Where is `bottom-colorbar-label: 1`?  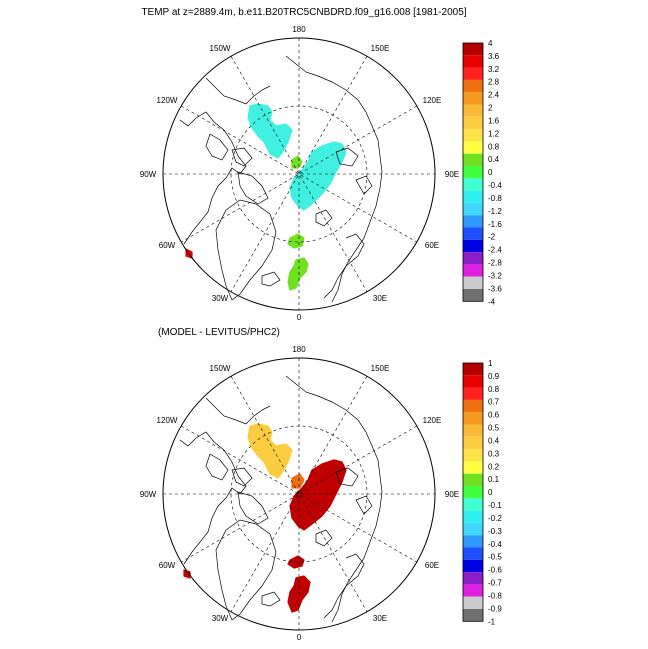
bottom-colorbar-label: 1 is located at coordinates (490, 363).